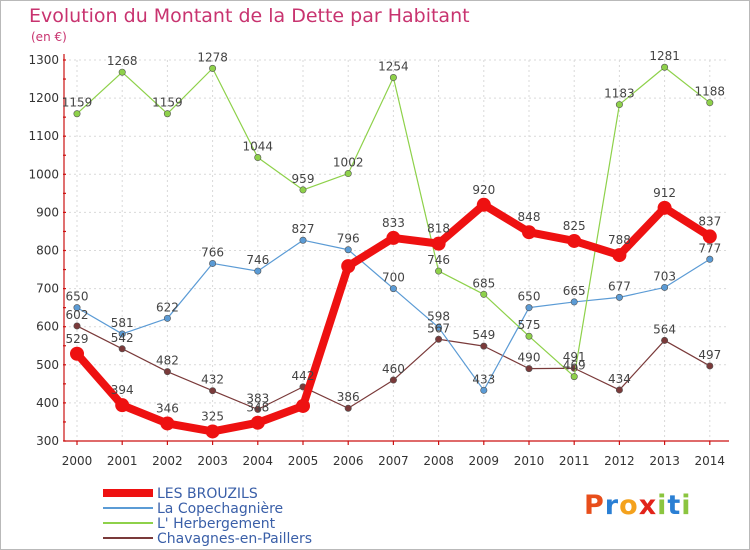 Image resolution: width=750 pixels, height=550 pixels. Describe the element at coordinates (710, 92) in the screenshot. I see `data-label: 1188` at that location.